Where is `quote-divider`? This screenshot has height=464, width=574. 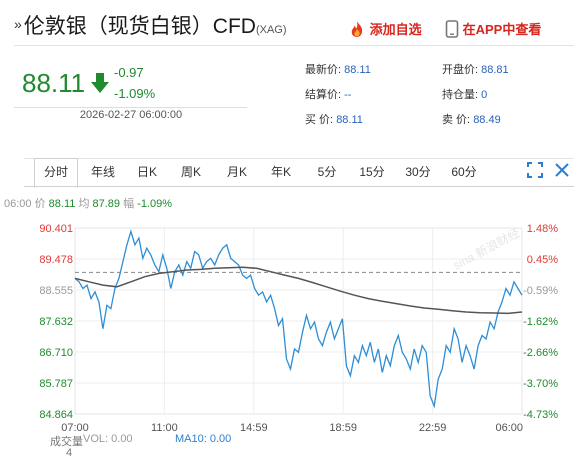
quote-divider is located at coordinates (130, 107).